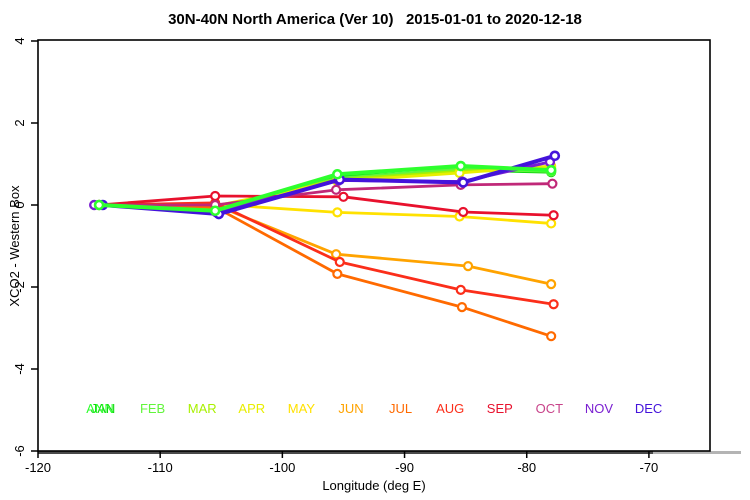 This screenshot has width=750, height=500. I want to click on x-tick-label: -110, so click(160, 467).